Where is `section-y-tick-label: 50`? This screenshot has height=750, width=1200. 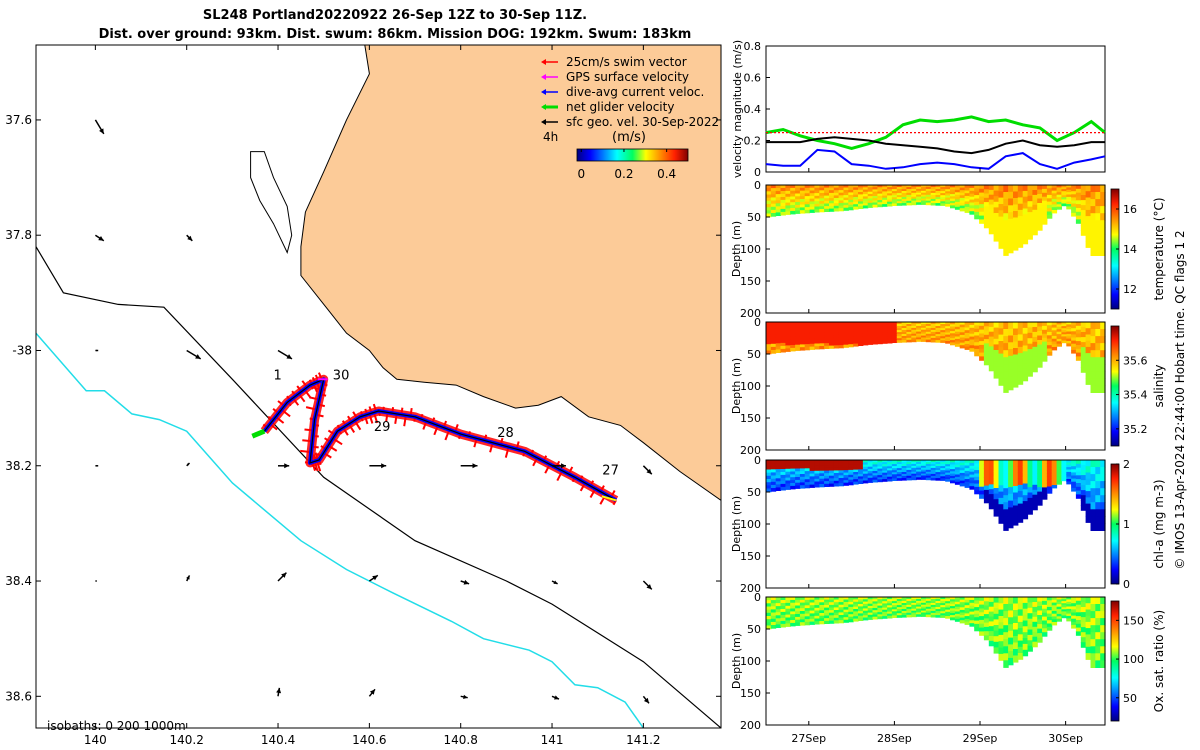 section-y-tick-label: 50 is located at coordinates (754, 354).